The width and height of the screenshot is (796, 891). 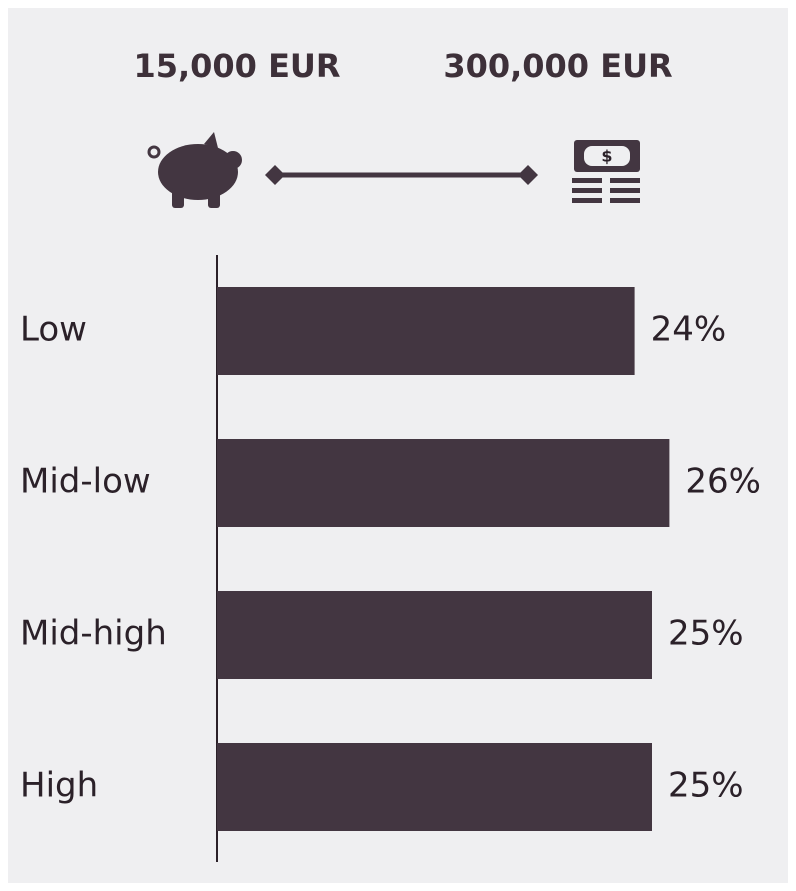 What do you see at coordinates (194, 170) in the screenshot?
I see `piggy-bank-icon` at bounding box center [194, 170].